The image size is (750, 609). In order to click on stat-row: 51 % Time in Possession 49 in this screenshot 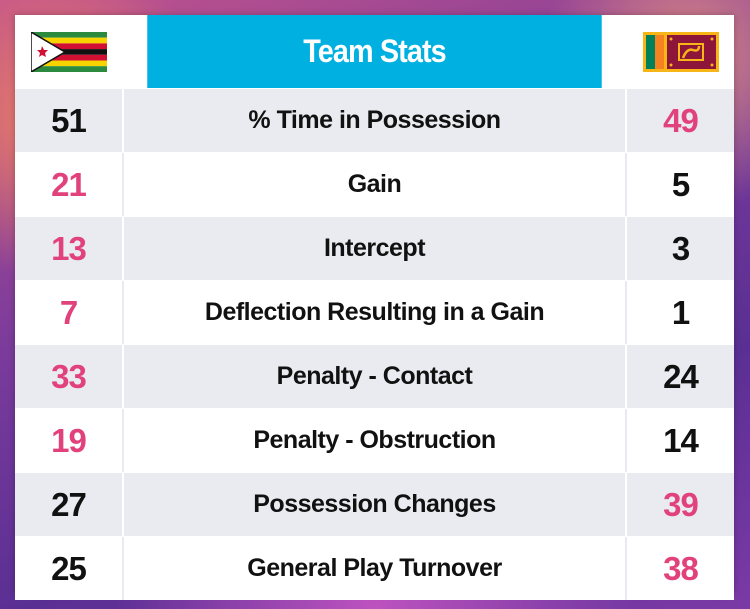, I will do `click(374, 120)`.